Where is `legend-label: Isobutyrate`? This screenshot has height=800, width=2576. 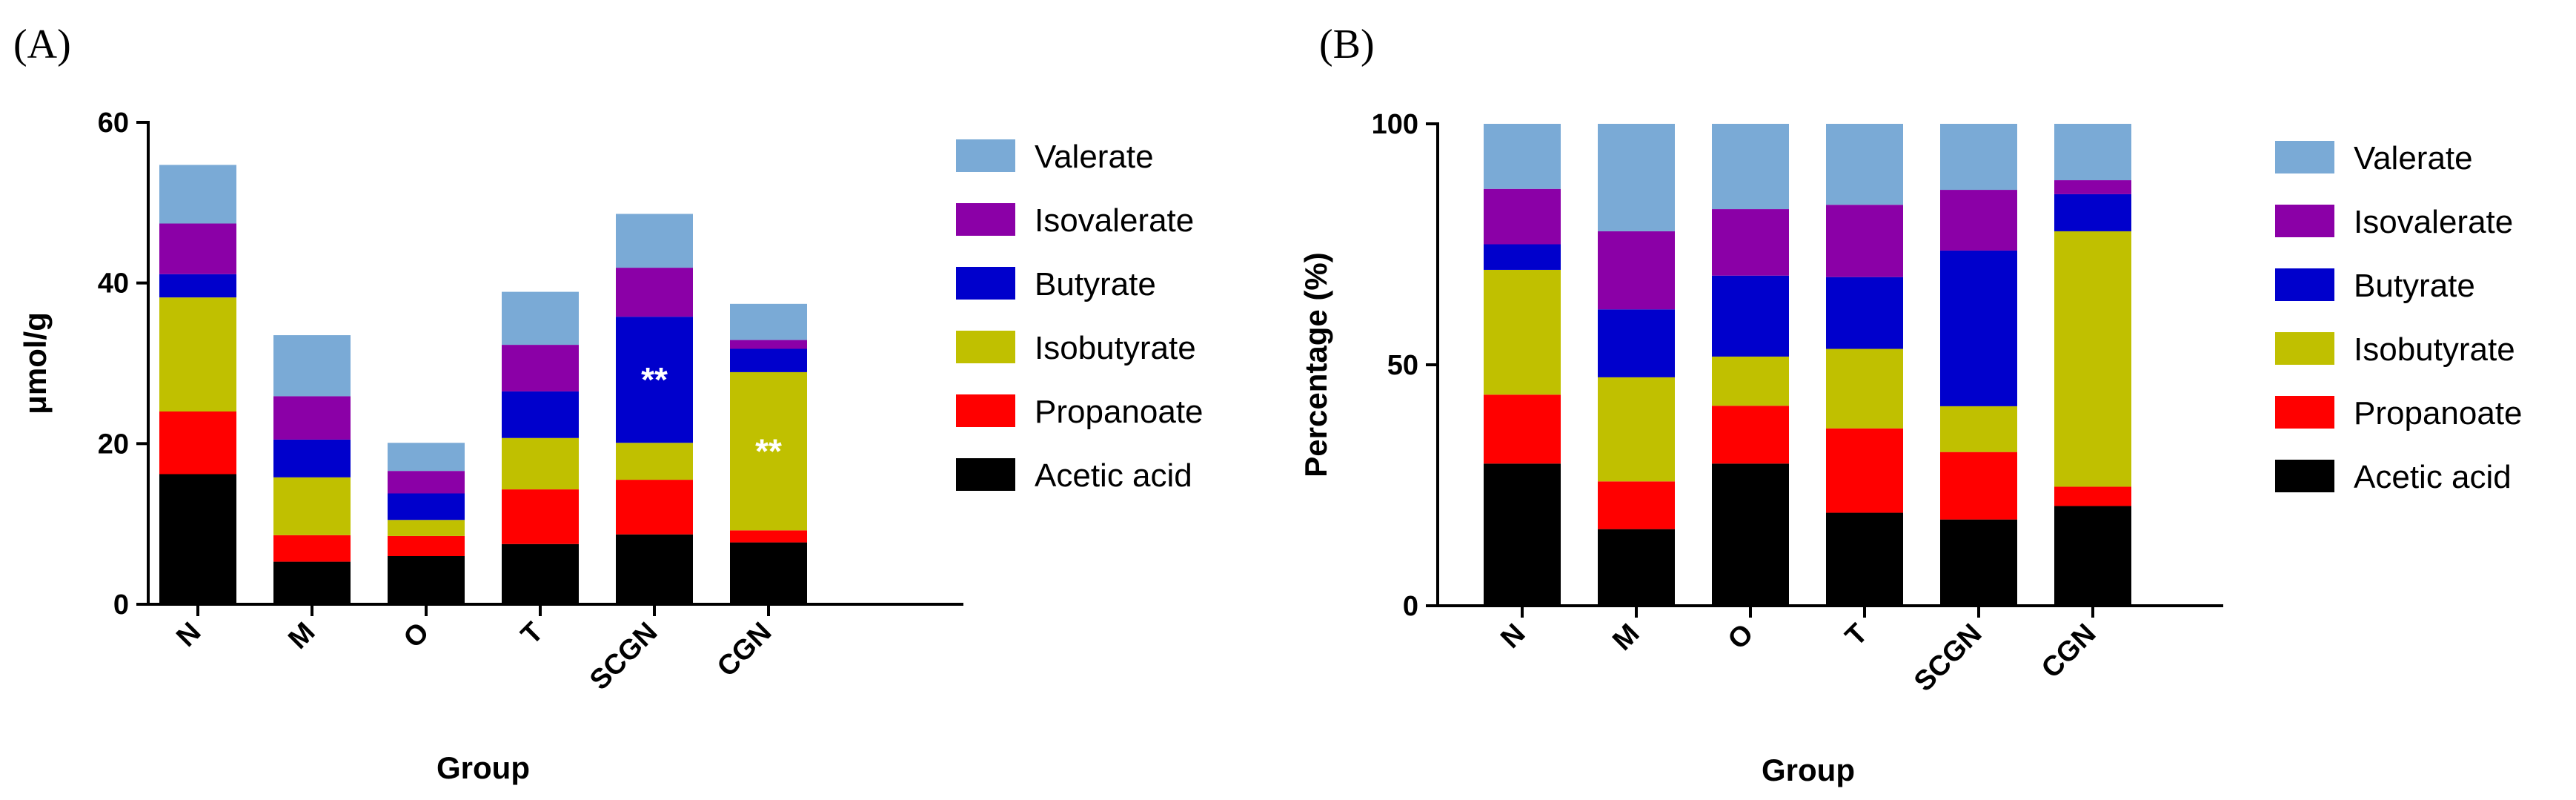
legend-label: Isobutyrate is located at coordinates (2434, 349).